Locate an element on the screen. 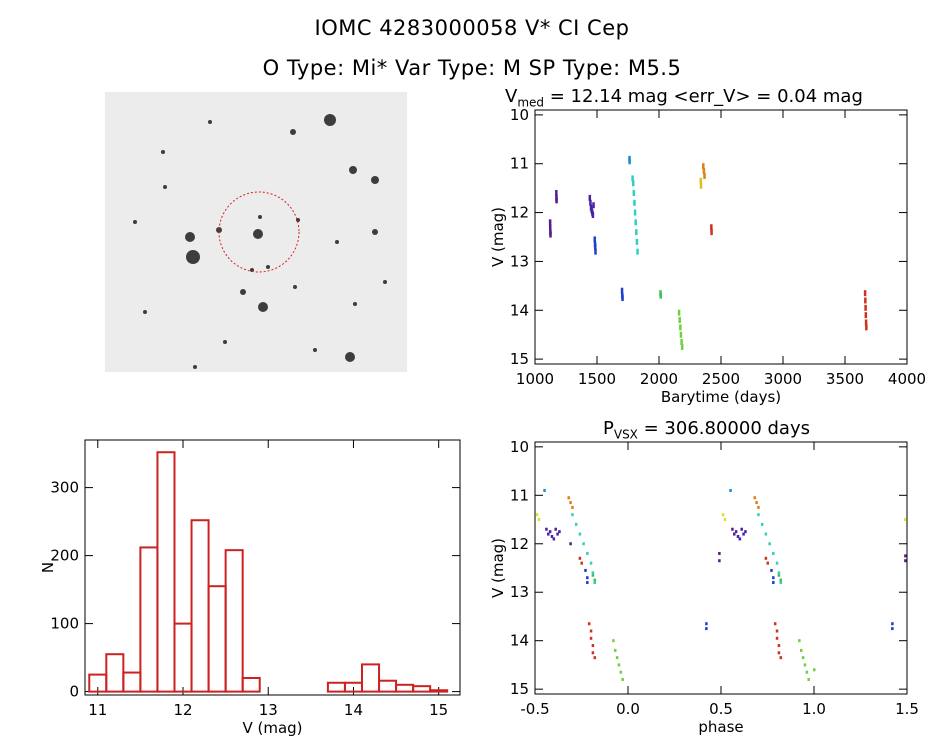  x-tick-label: -0.5 is located at coordinates (534, 709).